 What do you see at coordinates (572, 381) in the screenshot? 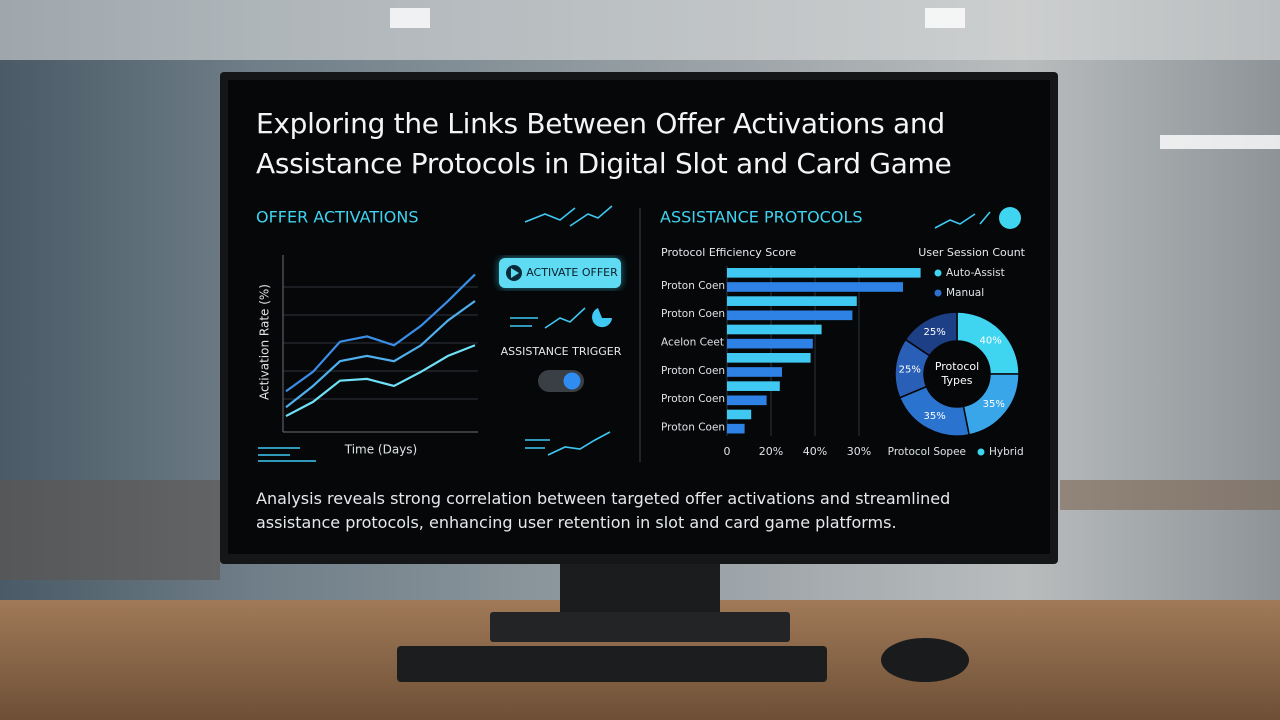
I see `toggle-knob` at bounding box center [572, 381].